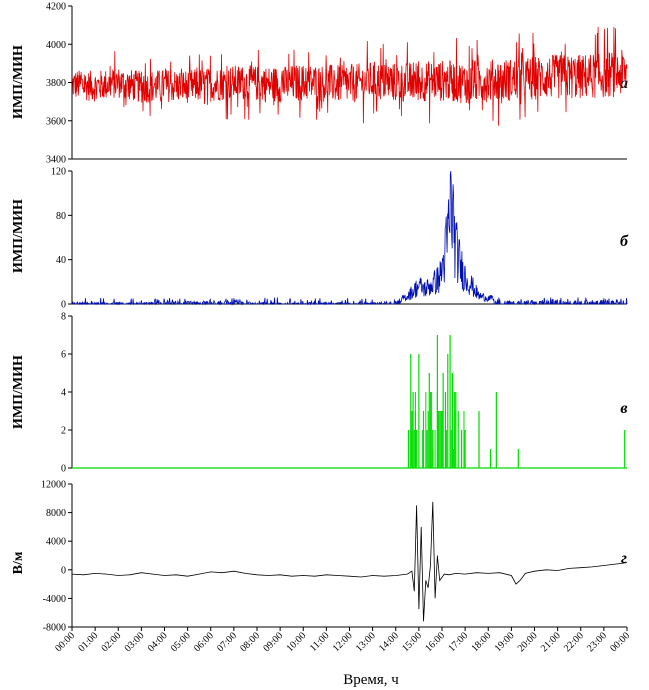 The width and height of the screenshot is (649, 690). Describe the element at coordinates (53, 485) in the screenshot. I see `y-tick-label: 12000` at that location.